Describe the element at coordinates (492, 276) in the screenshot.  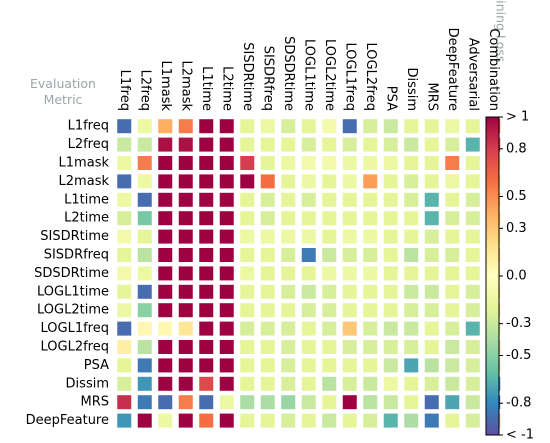
I see `colorbar-gradient` at that location.